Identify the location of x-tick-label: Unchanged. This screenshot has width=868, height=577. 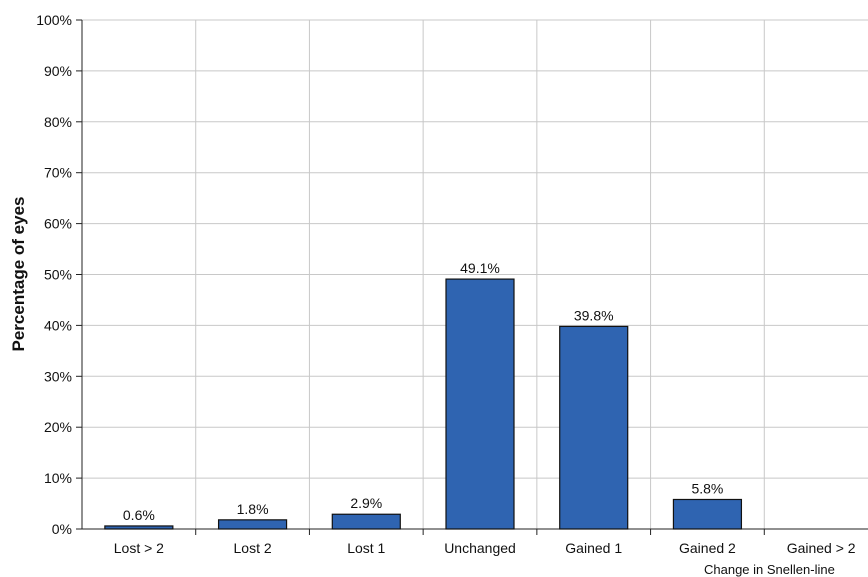
(480, 548).